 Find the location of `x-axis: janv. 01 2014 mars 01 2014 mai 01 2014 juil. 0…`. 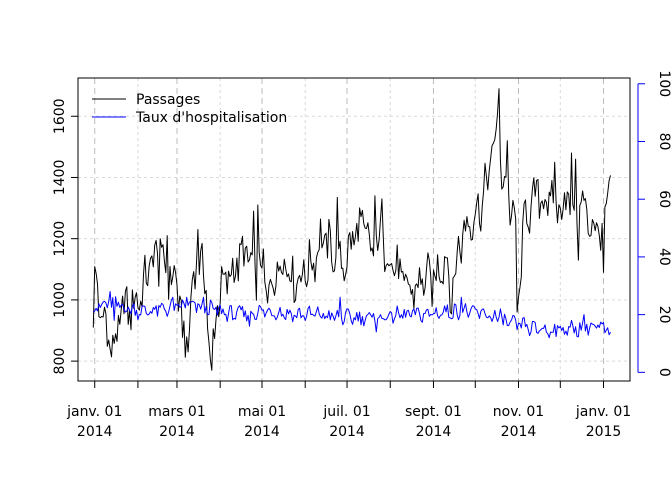

x-axis: janv. 01 2014 mars 01 2014 mai 01 2014 juil. 0… is located at coordinates (348, 410).